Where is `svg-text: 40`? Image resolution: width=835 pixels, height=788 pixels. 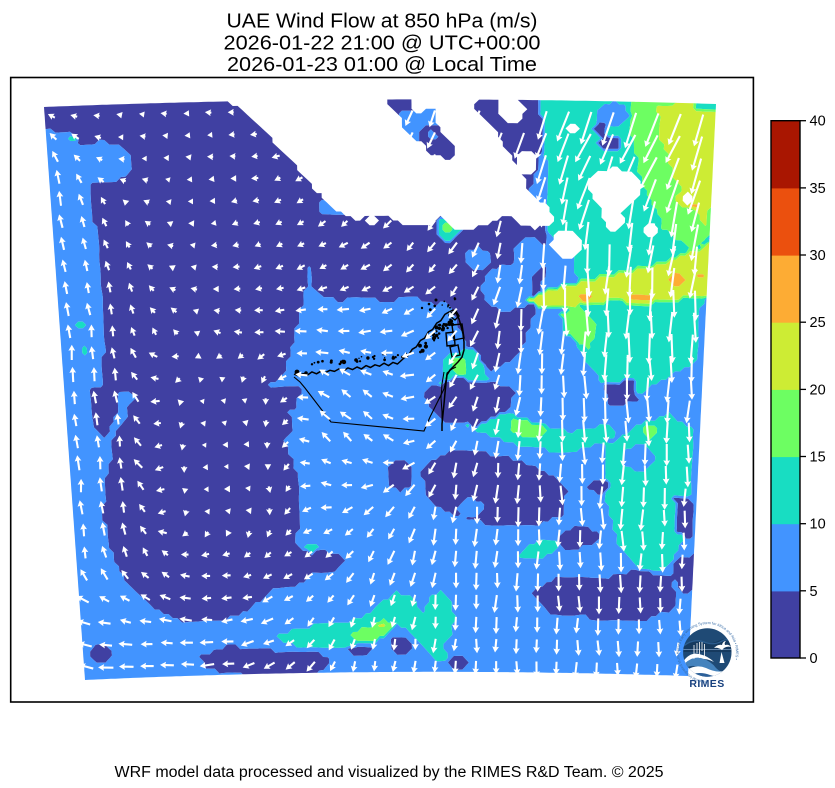 svg-text: 40 is located at coordinates (818, 122).